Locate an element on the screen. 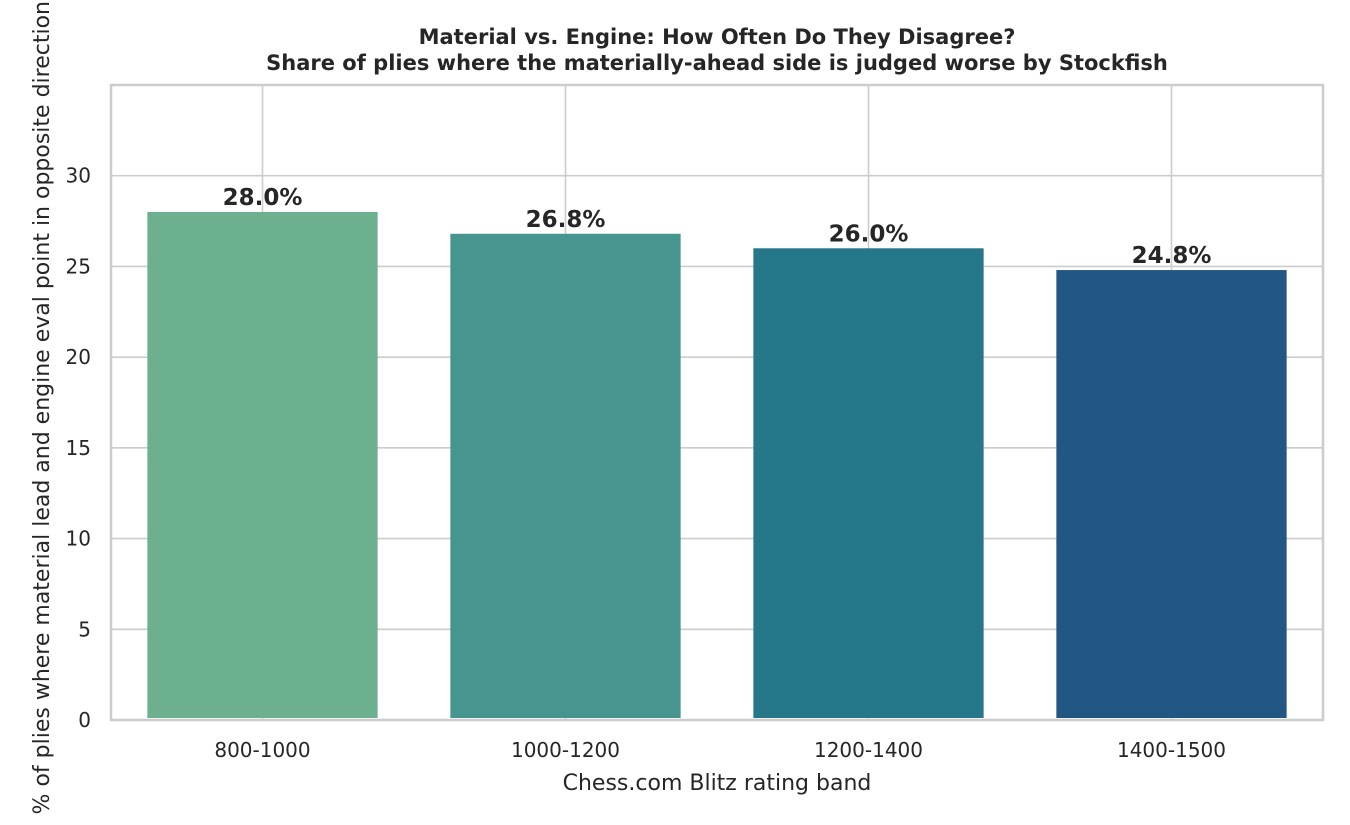 This screenshot has width=1350, height=825. x-tick-label: 1000-1200 is located at coordinates (565, 750).